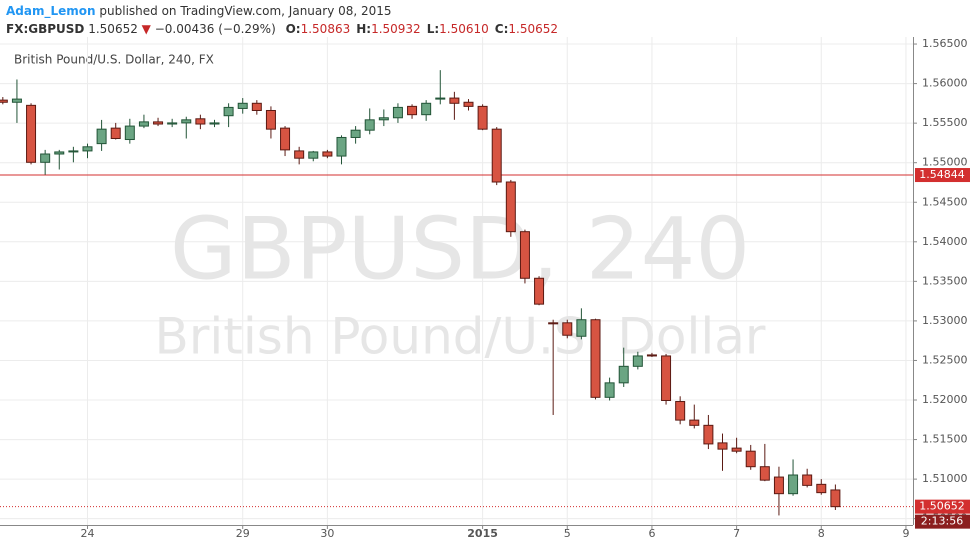 The image size is (975, 559). What do you see at coordinates (327, 533) in the screenshot?
I see `x-tick-label: 30` at bounding box center [327, 533].